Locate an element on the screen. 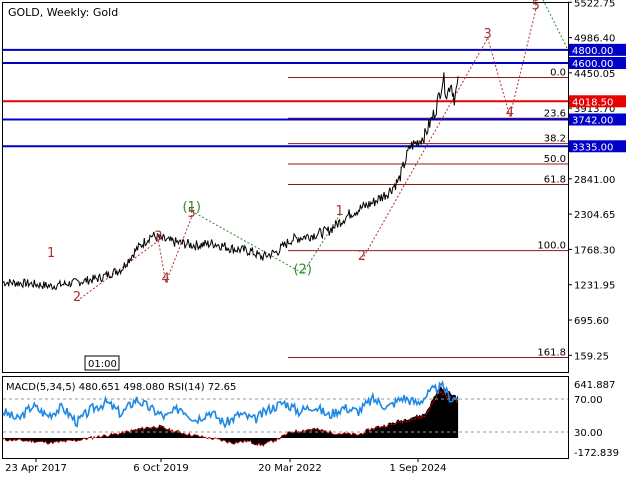 The height and width of the screenshot is (484, 640). fib-label-3: 50.0 is located at coordinates (555, 159).